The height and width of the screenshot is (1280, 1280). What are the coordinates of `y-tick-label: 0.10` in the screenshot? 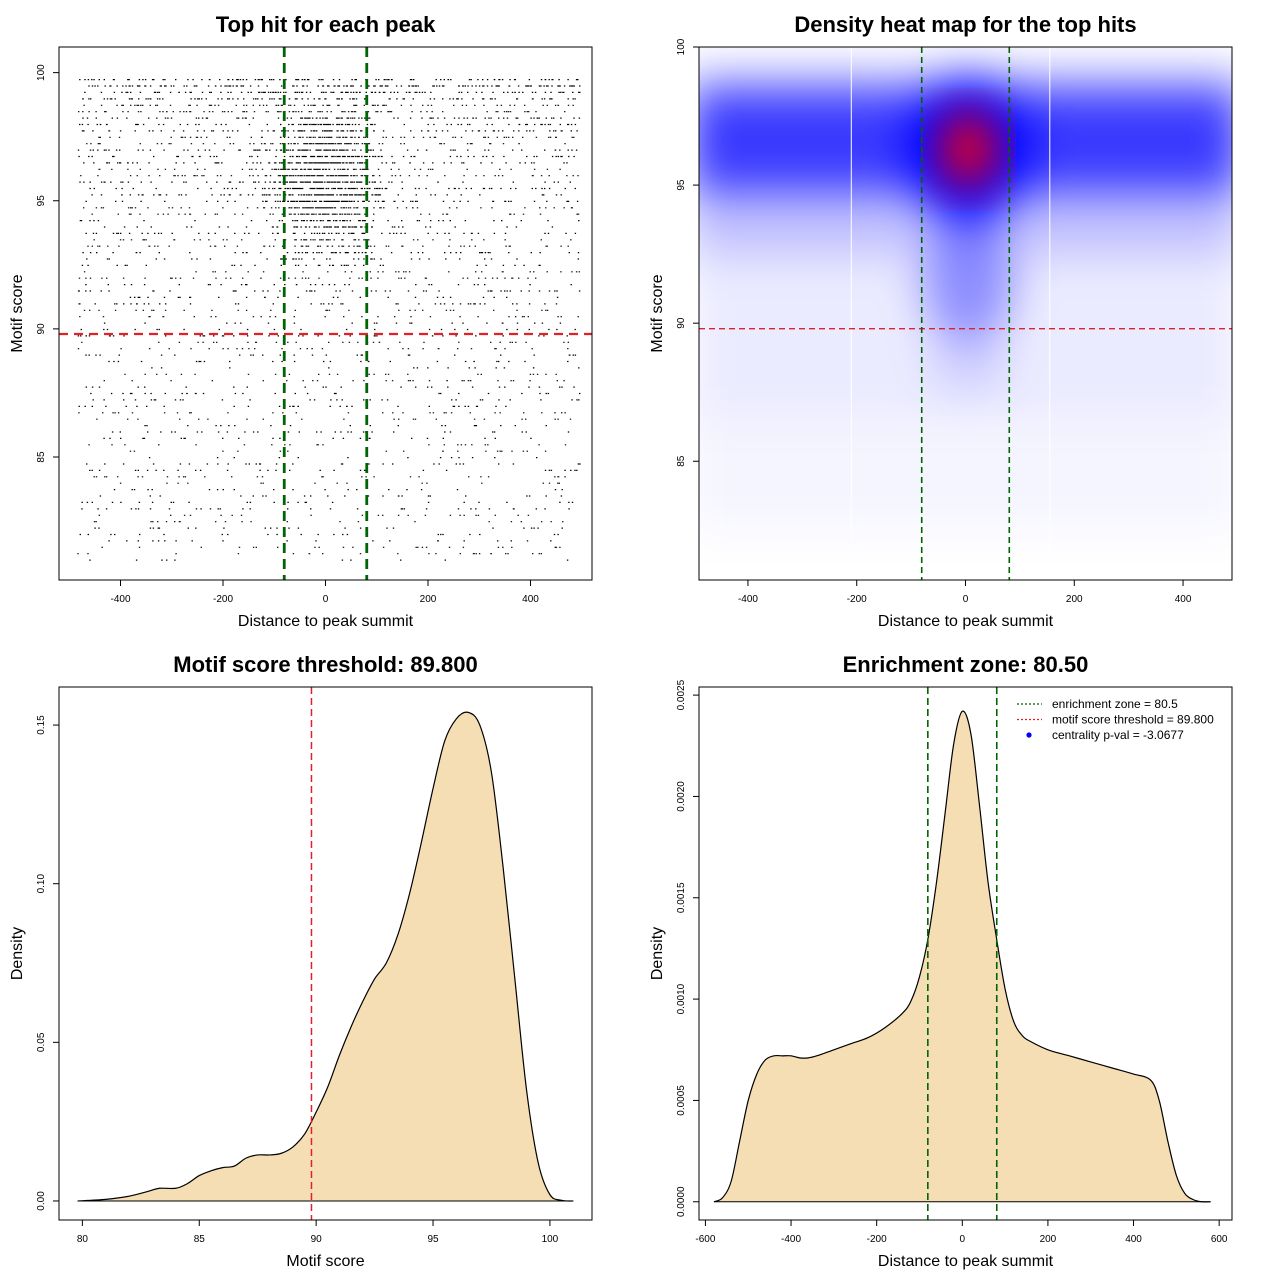 It's located at (41, 884).